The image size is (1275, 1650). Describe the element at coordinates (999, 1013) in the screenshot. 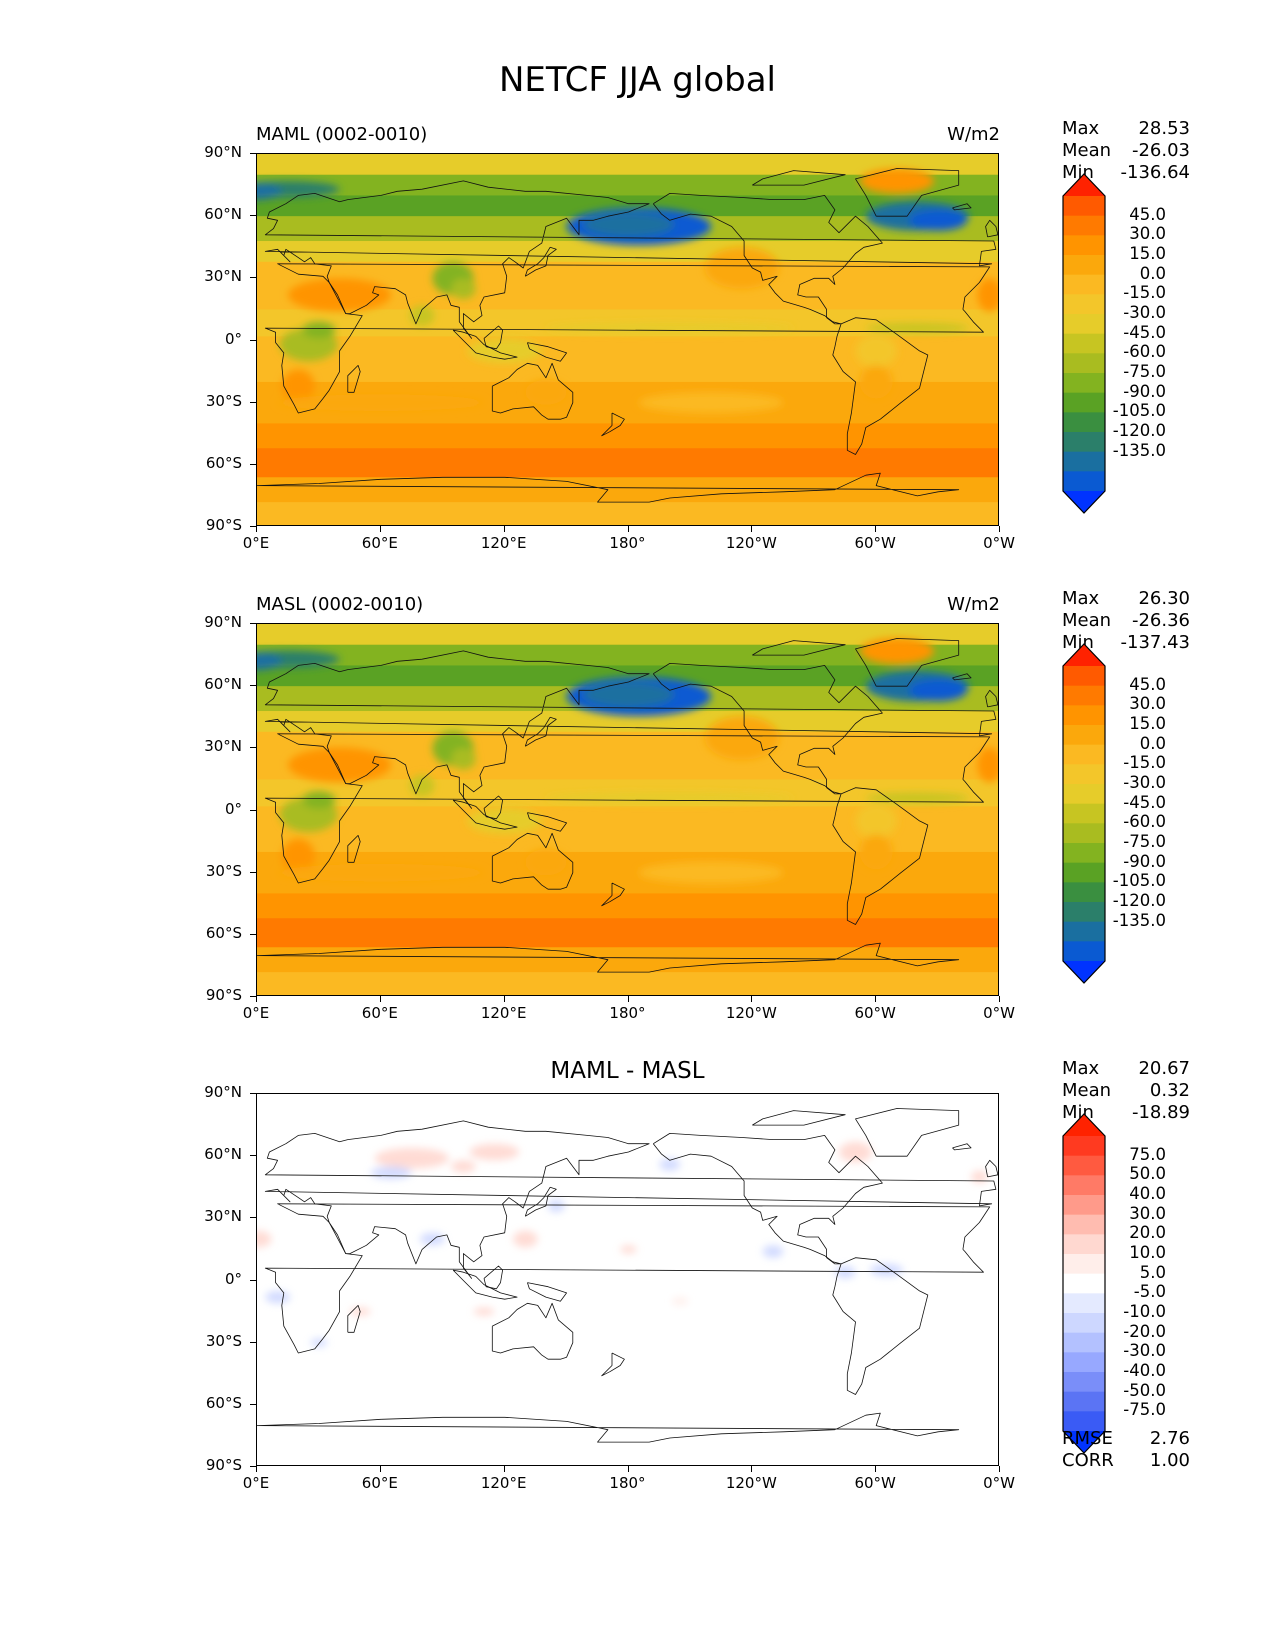

I see `panel-2-x-tick: 0°W` at that location.